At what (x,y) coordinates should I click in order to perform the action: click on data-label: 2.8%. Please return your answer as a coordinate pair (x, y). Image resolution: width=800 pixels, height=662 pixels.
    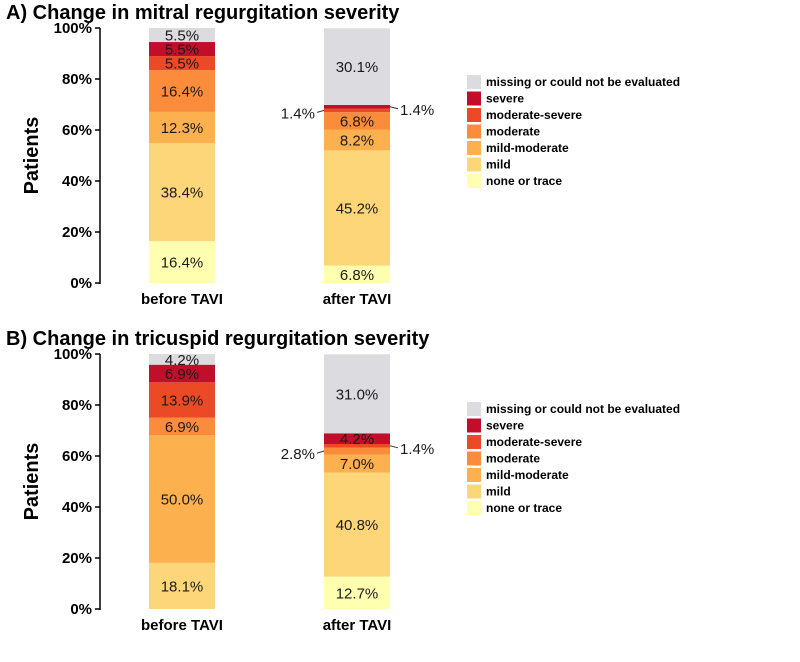
    Looking at the image, I should click on (298, 454).